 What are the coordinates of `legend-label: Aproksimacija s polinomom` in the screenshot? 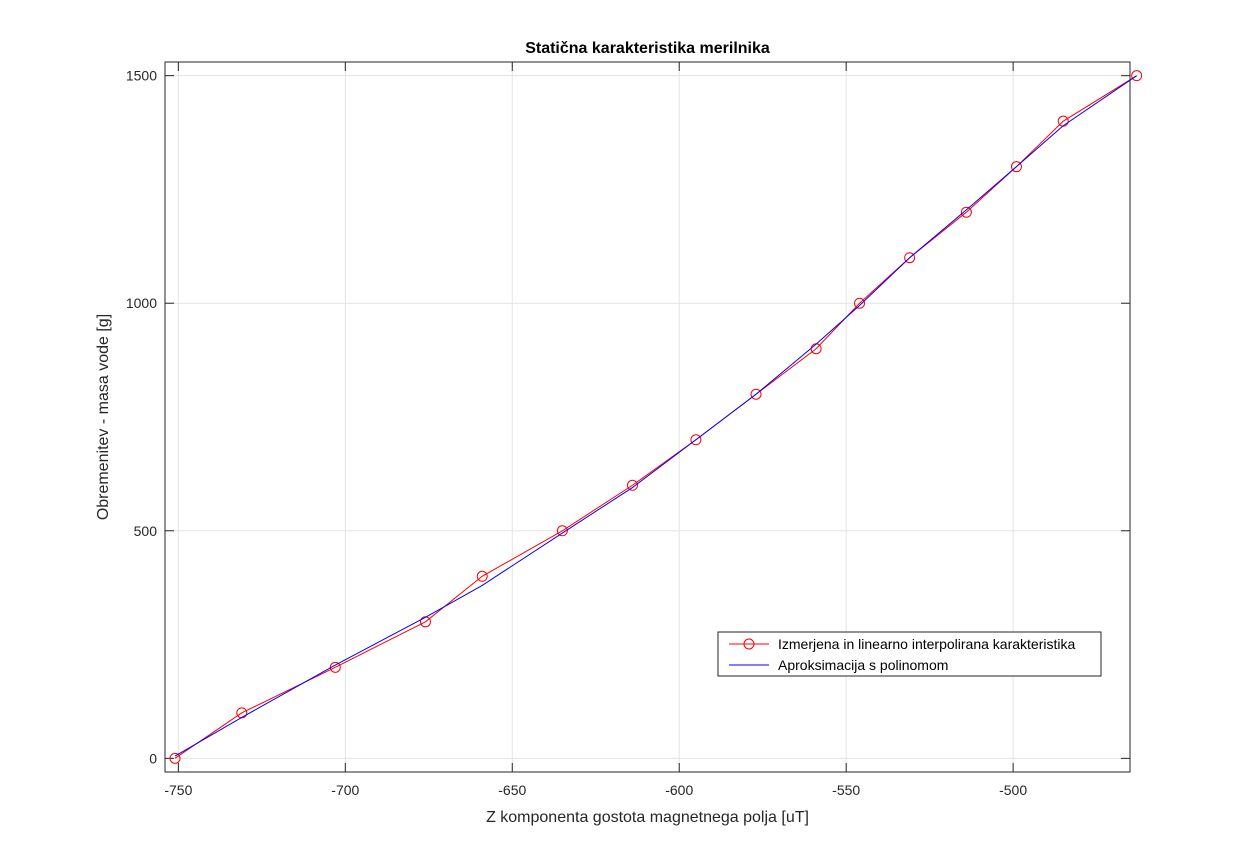 It's located at (863, 665).